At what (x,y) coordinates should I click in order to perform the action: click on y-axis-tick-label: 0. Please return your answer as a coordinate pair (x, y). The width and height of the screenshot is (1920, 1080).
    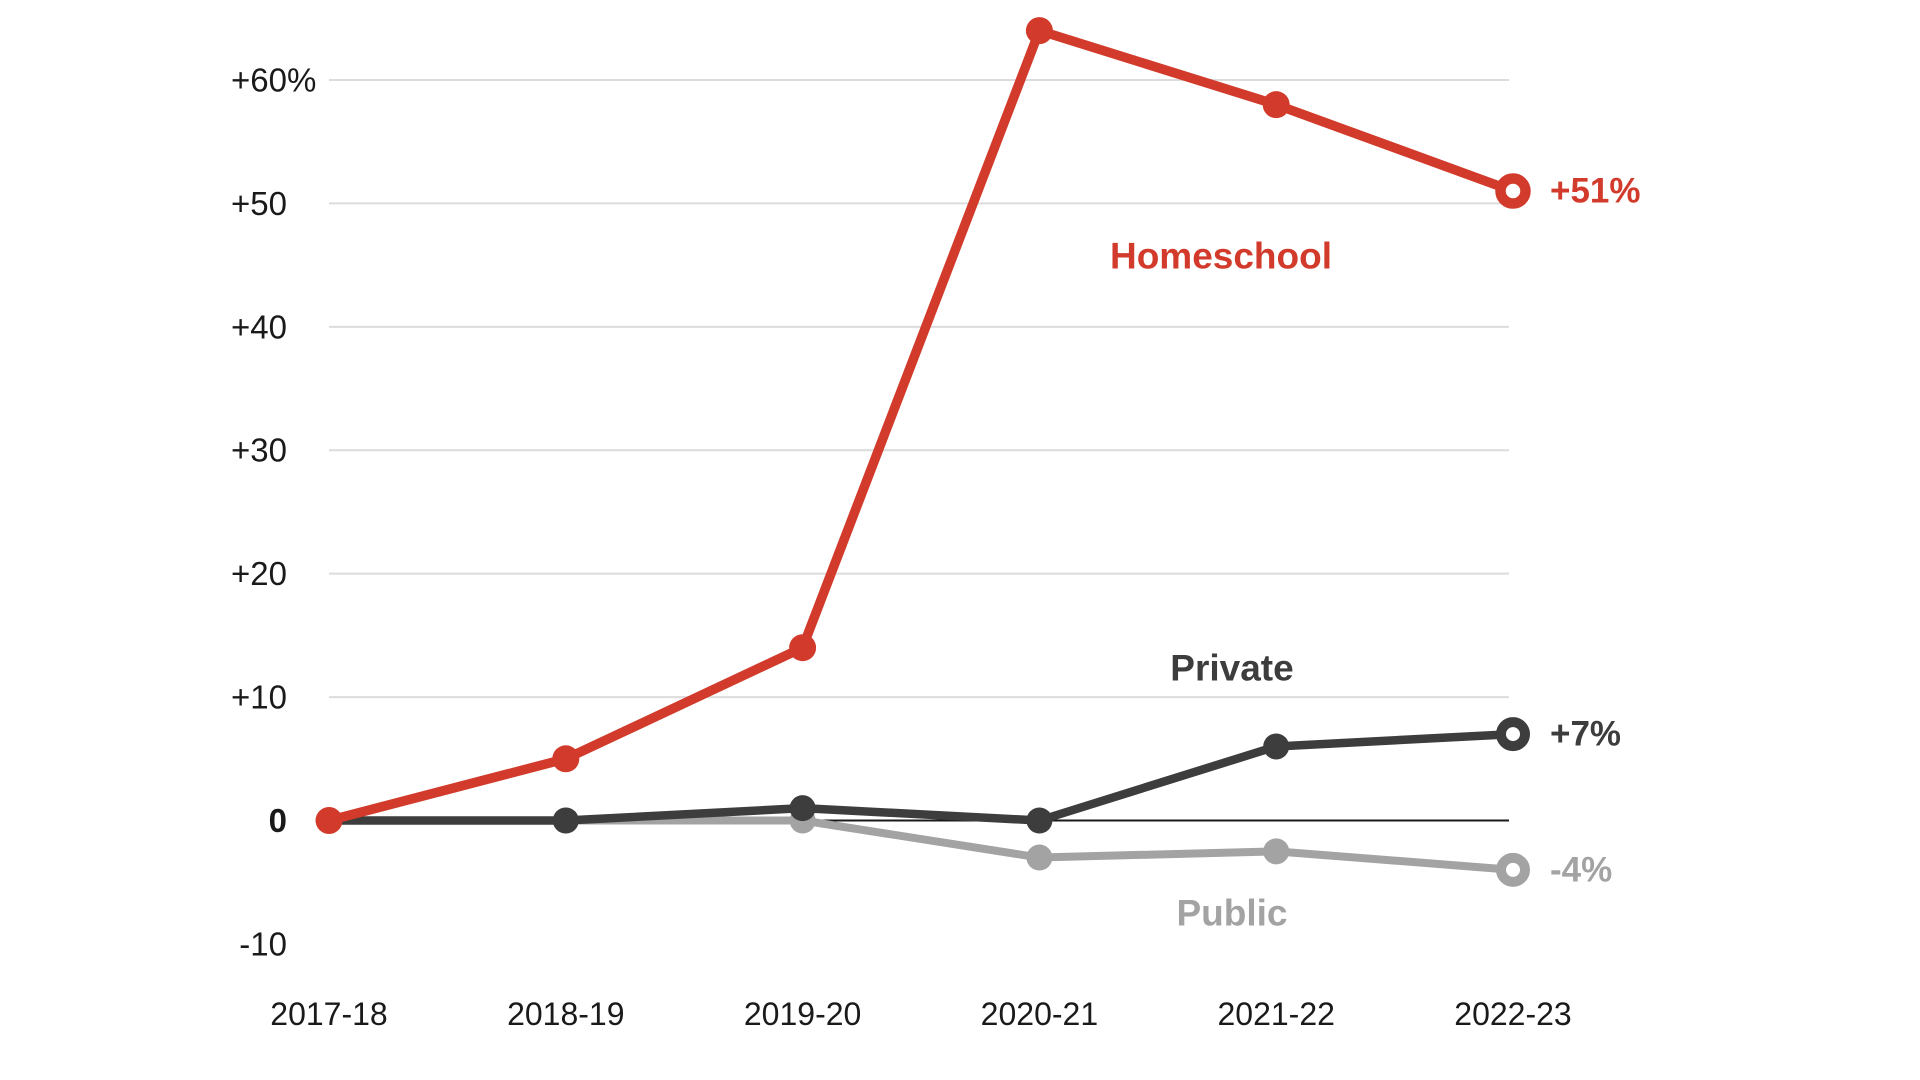
    Looking at the image, I should click on (278, 820).